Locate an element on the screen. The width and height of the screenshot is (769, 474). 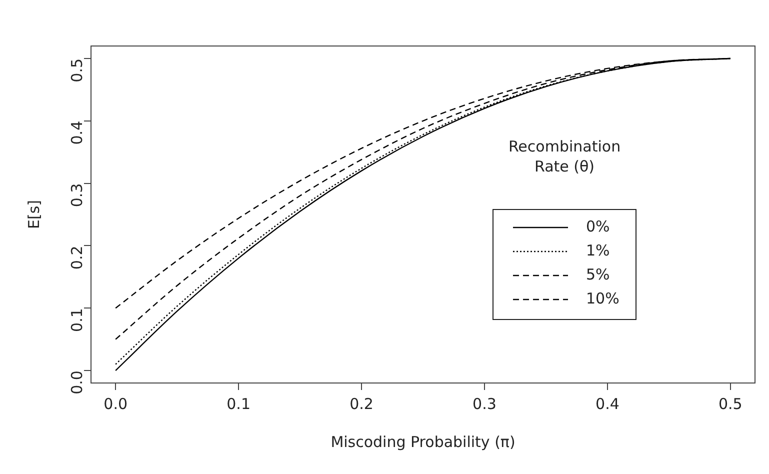
y-tick-label: 0.4 is located at coordinates (77, 132).